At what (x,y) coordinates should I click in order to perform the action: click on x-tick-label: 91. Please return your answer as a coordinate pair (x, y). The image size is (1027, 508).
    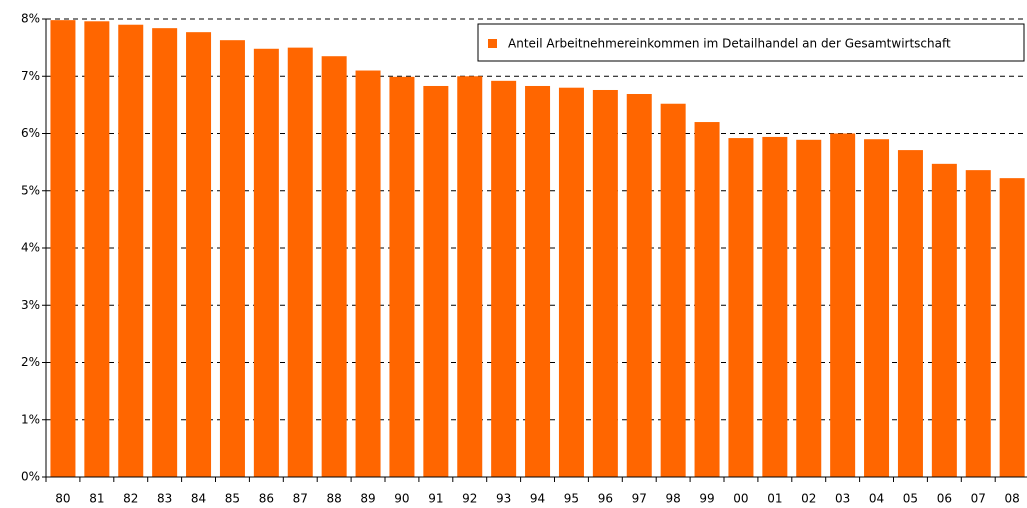
    Looking at the image, I should click on (435, 499).